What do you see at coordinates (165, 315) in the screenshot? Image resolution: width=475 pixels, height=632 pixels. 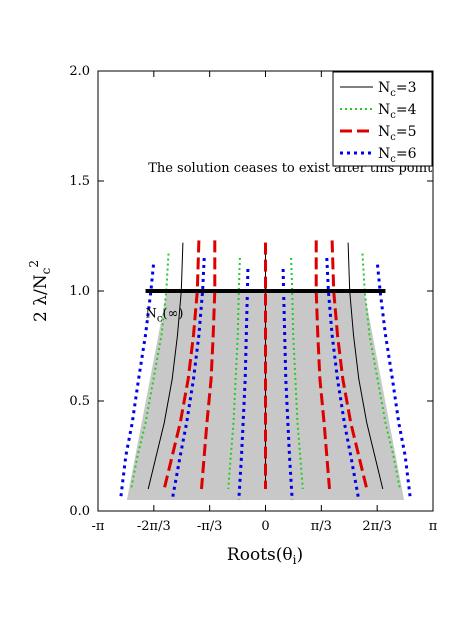 I see `annotation-nc-infinity: Nc(∞)` at bounding box center [165, 315].